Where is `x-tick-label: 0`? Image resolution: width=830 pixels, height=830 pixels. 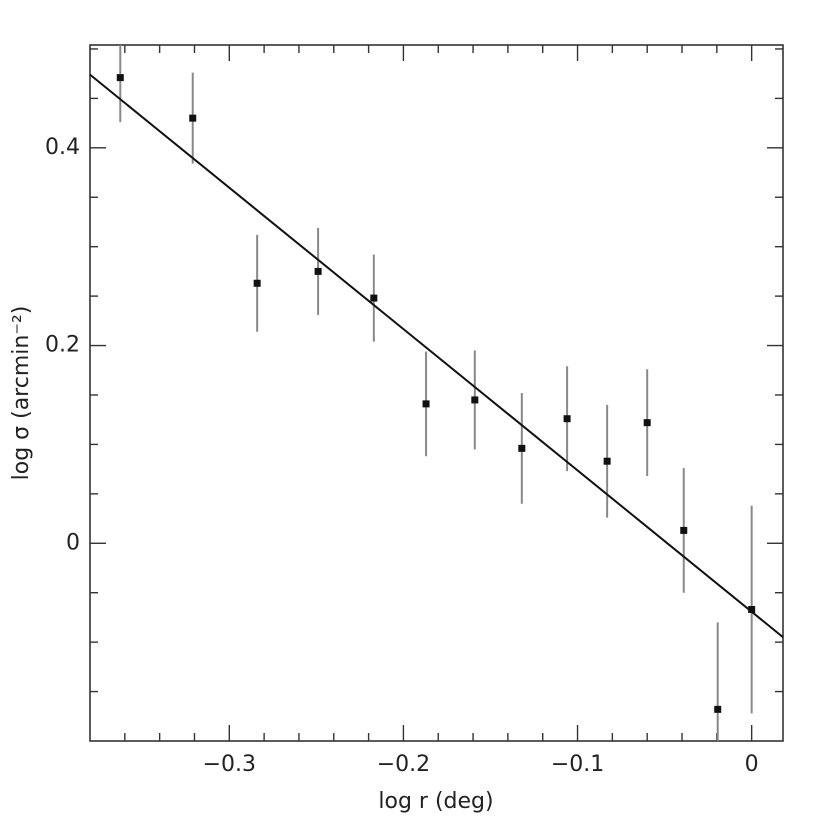
x-tick-label: 0 is located at coordinates (752, 764).